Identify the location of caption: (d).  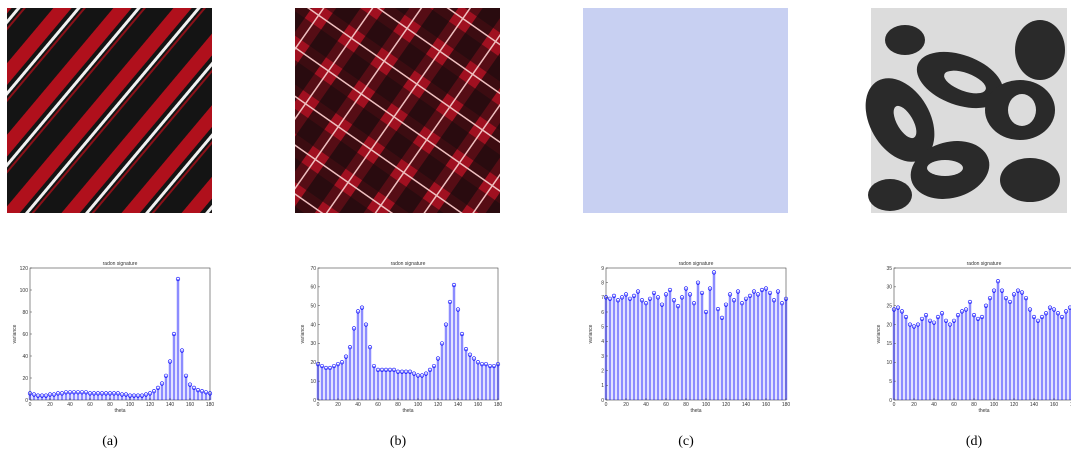
(974, 441).